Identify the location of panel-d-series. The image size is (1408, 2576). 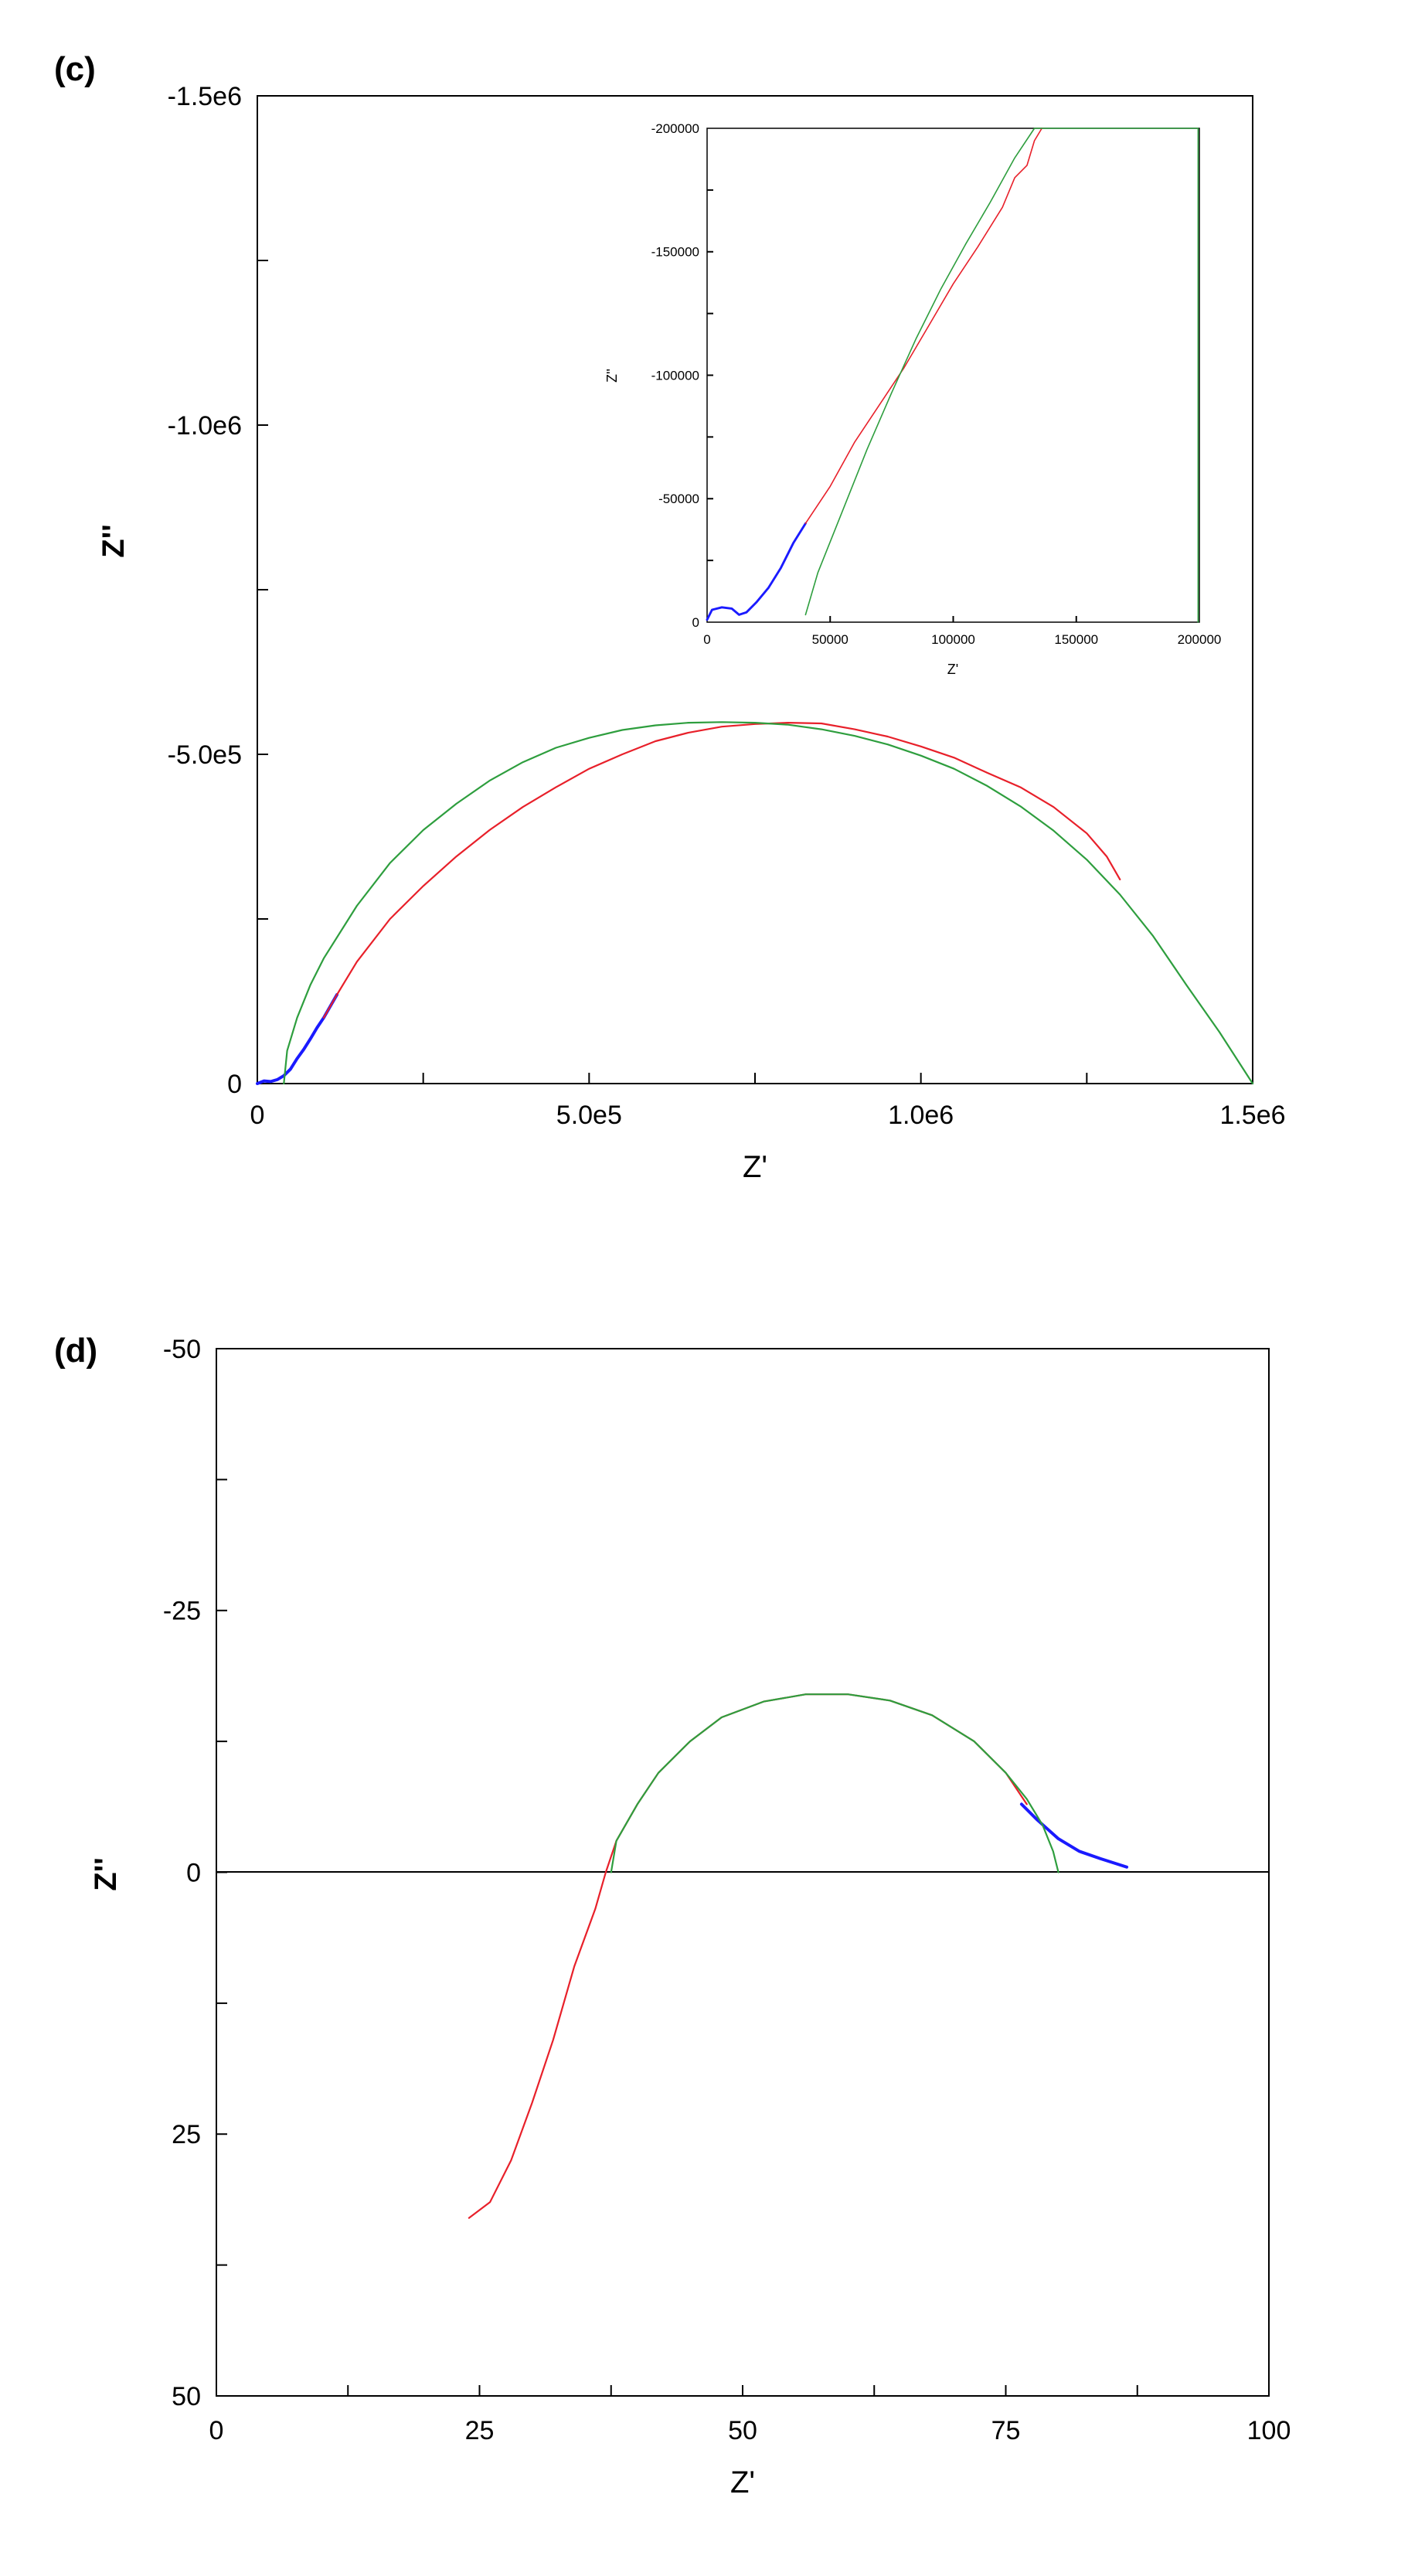
(798, 1956).